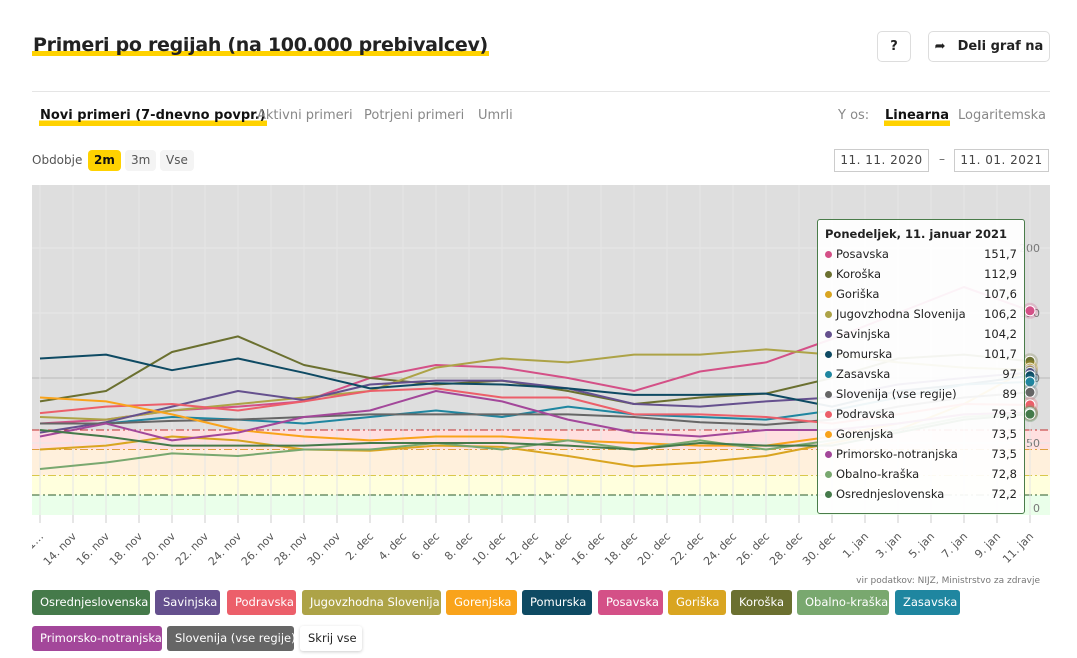 The width and height of the screenshot is (1077, 658). Describe the element at coordinates (1009, 394) in the screenshot. I see `tooltip-series-value: 89` at that location.